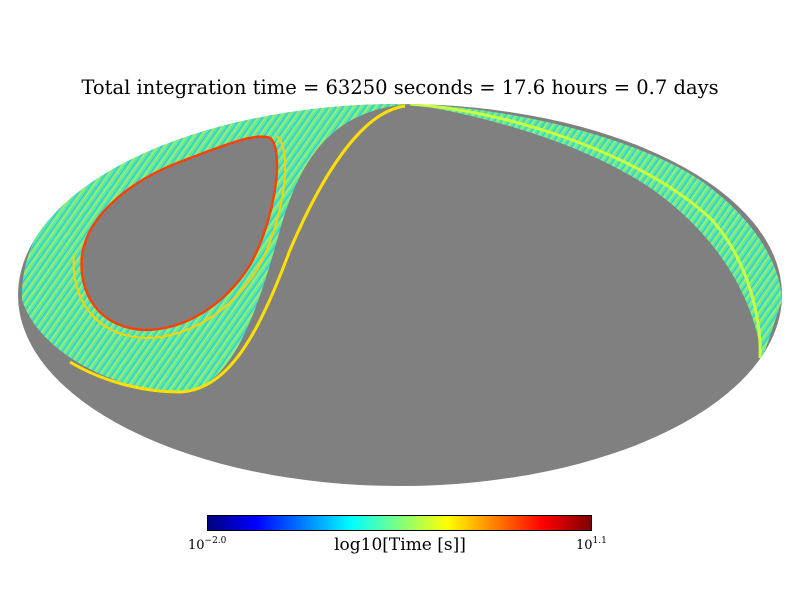 The image size is (800, 600). I want to click on colorbar-min-label: 10−2.0, so click(207, 544).